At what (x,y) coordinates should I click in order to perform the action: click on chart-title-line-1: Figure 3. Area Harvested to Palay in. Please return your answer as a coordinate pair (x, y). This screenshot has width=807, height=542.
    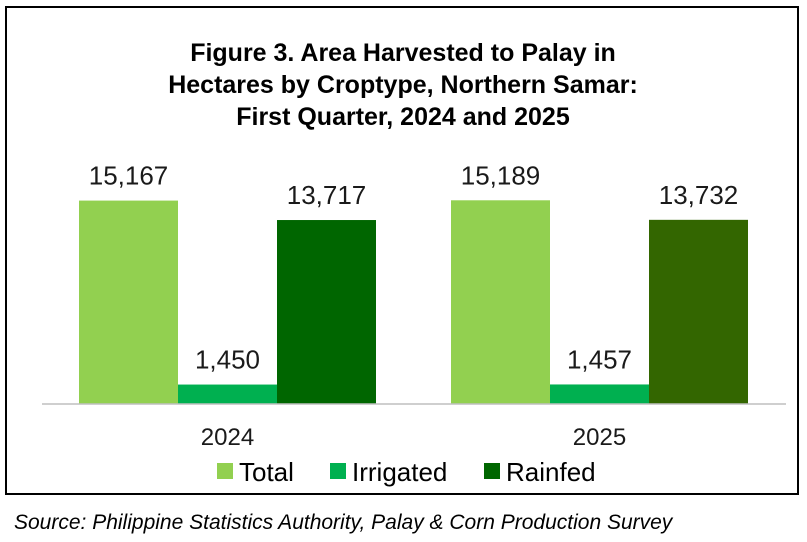
    Looking at the image, I should click on (403, 53).